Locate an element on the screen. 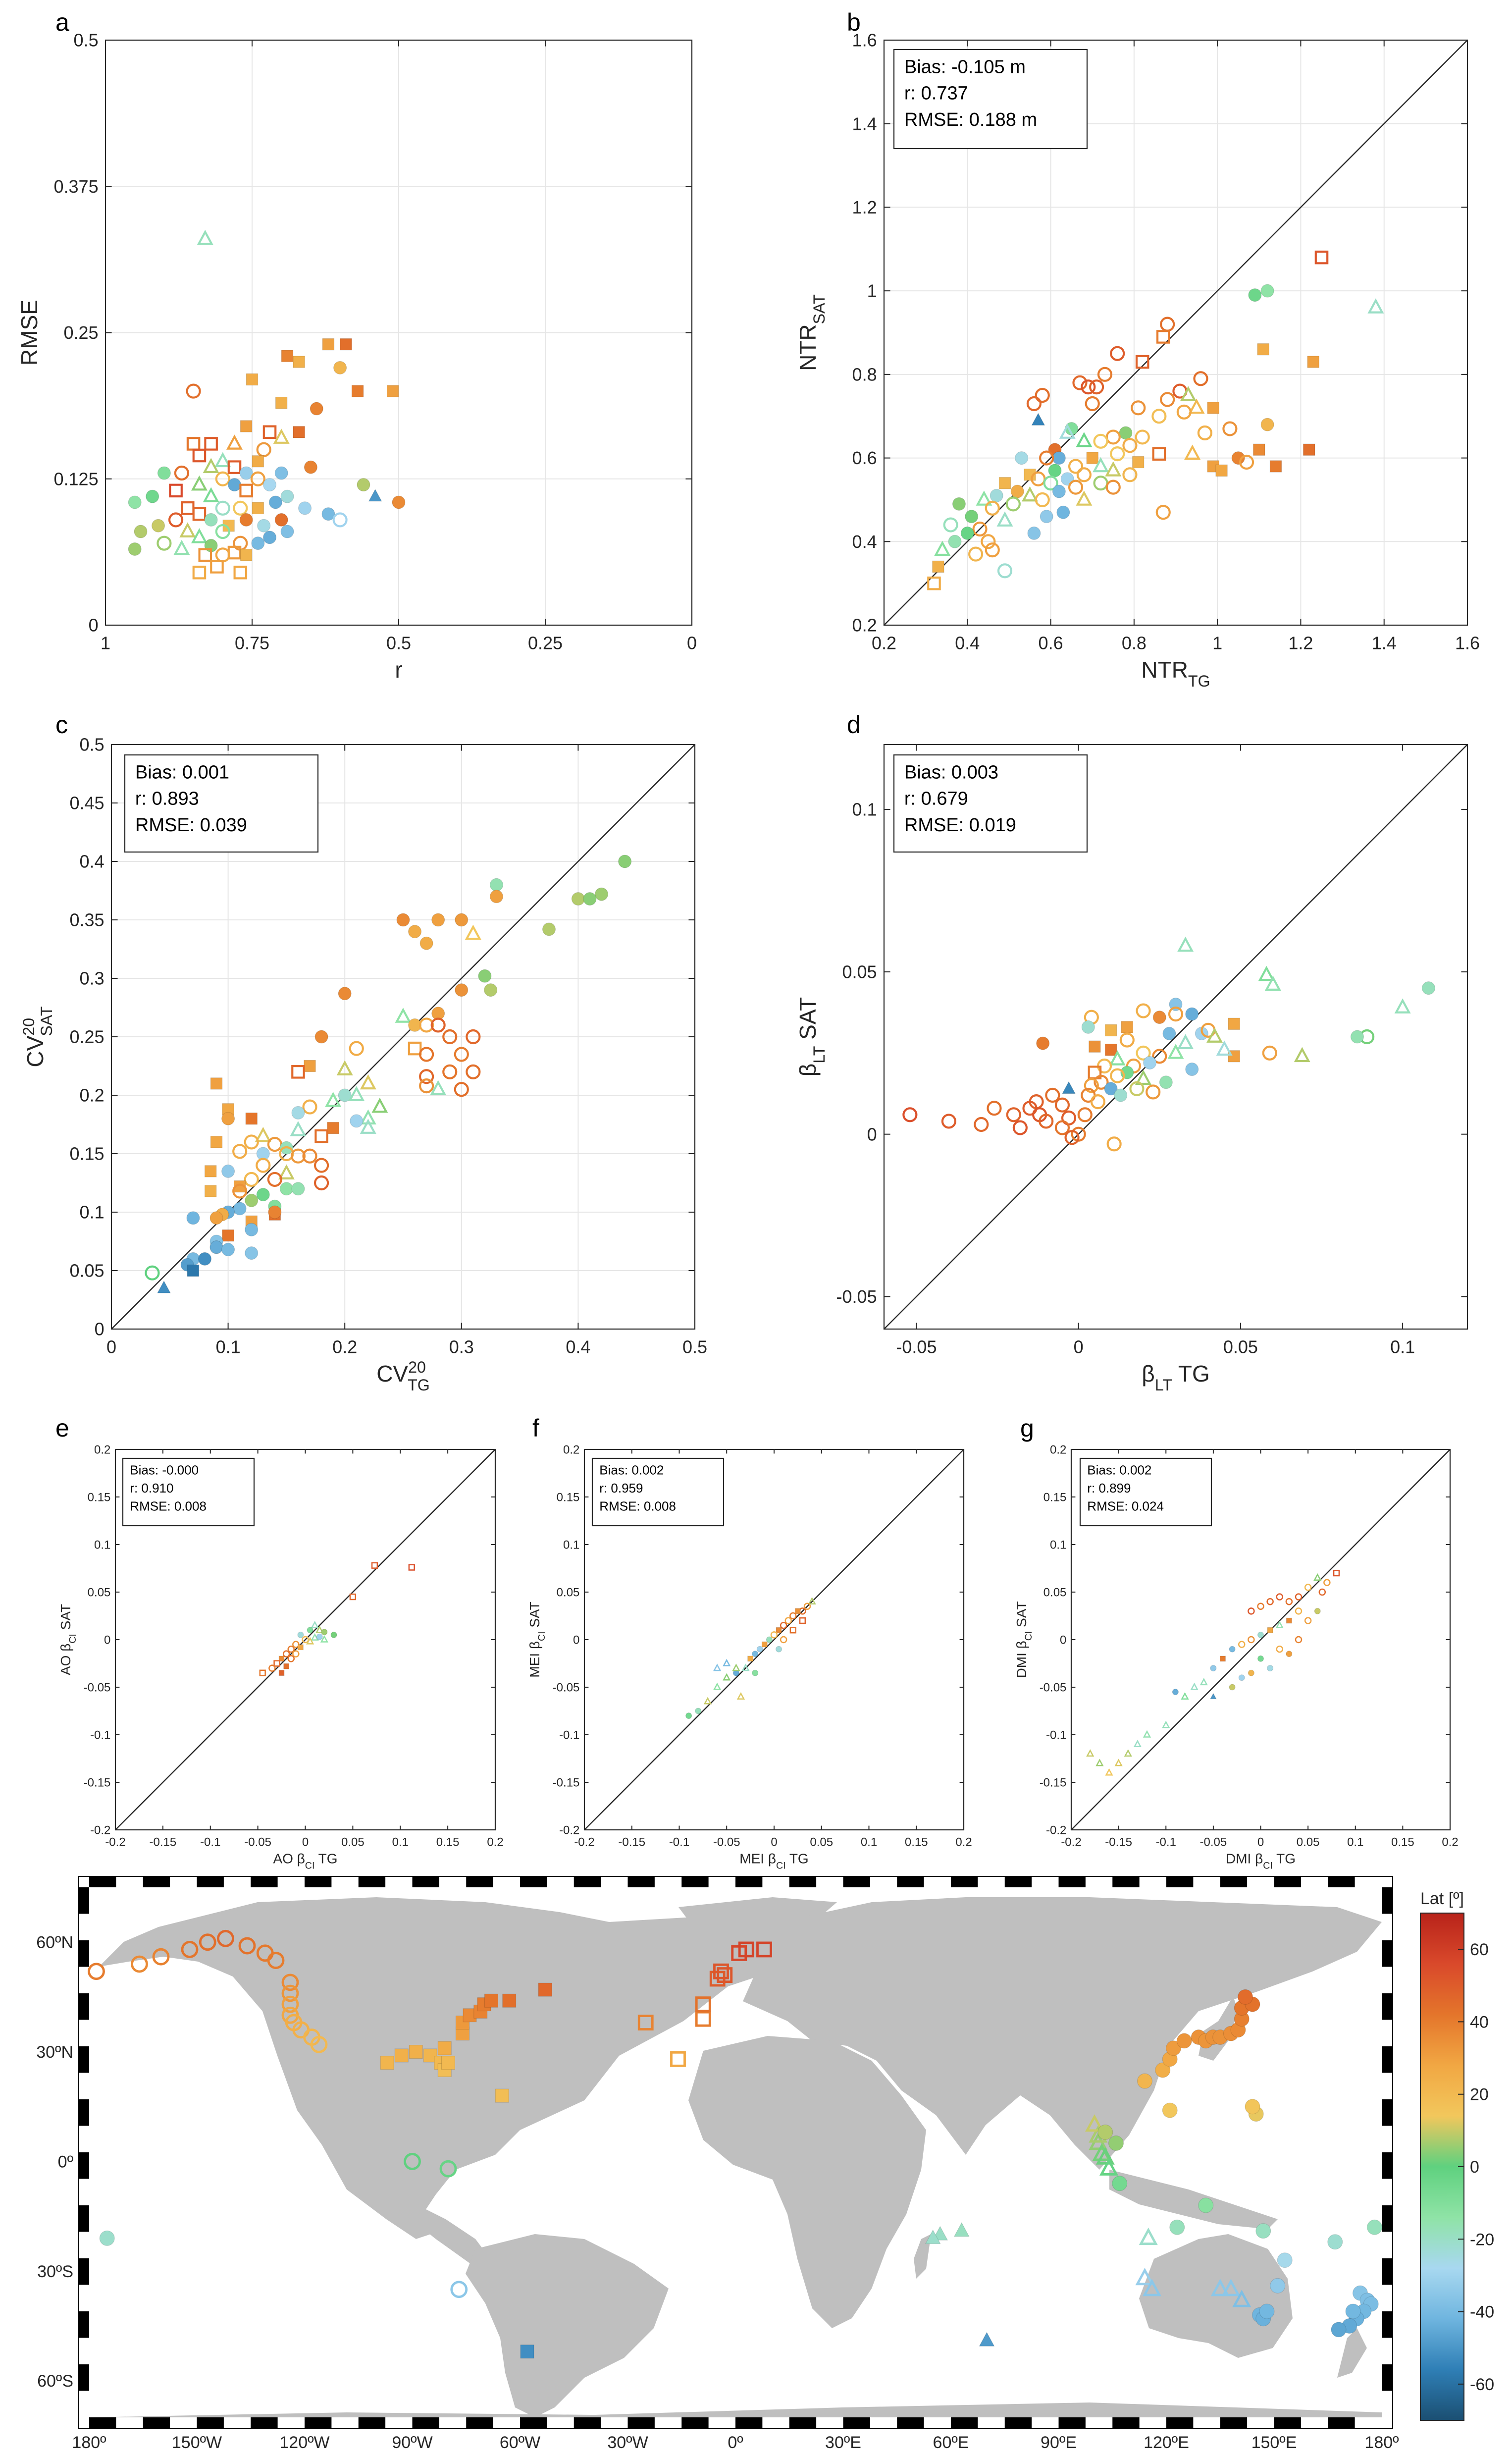 The height and width of the screenshot is (2455, 1512). x-axis-label: AO βCI TG is located at coordinates (305, 1861).